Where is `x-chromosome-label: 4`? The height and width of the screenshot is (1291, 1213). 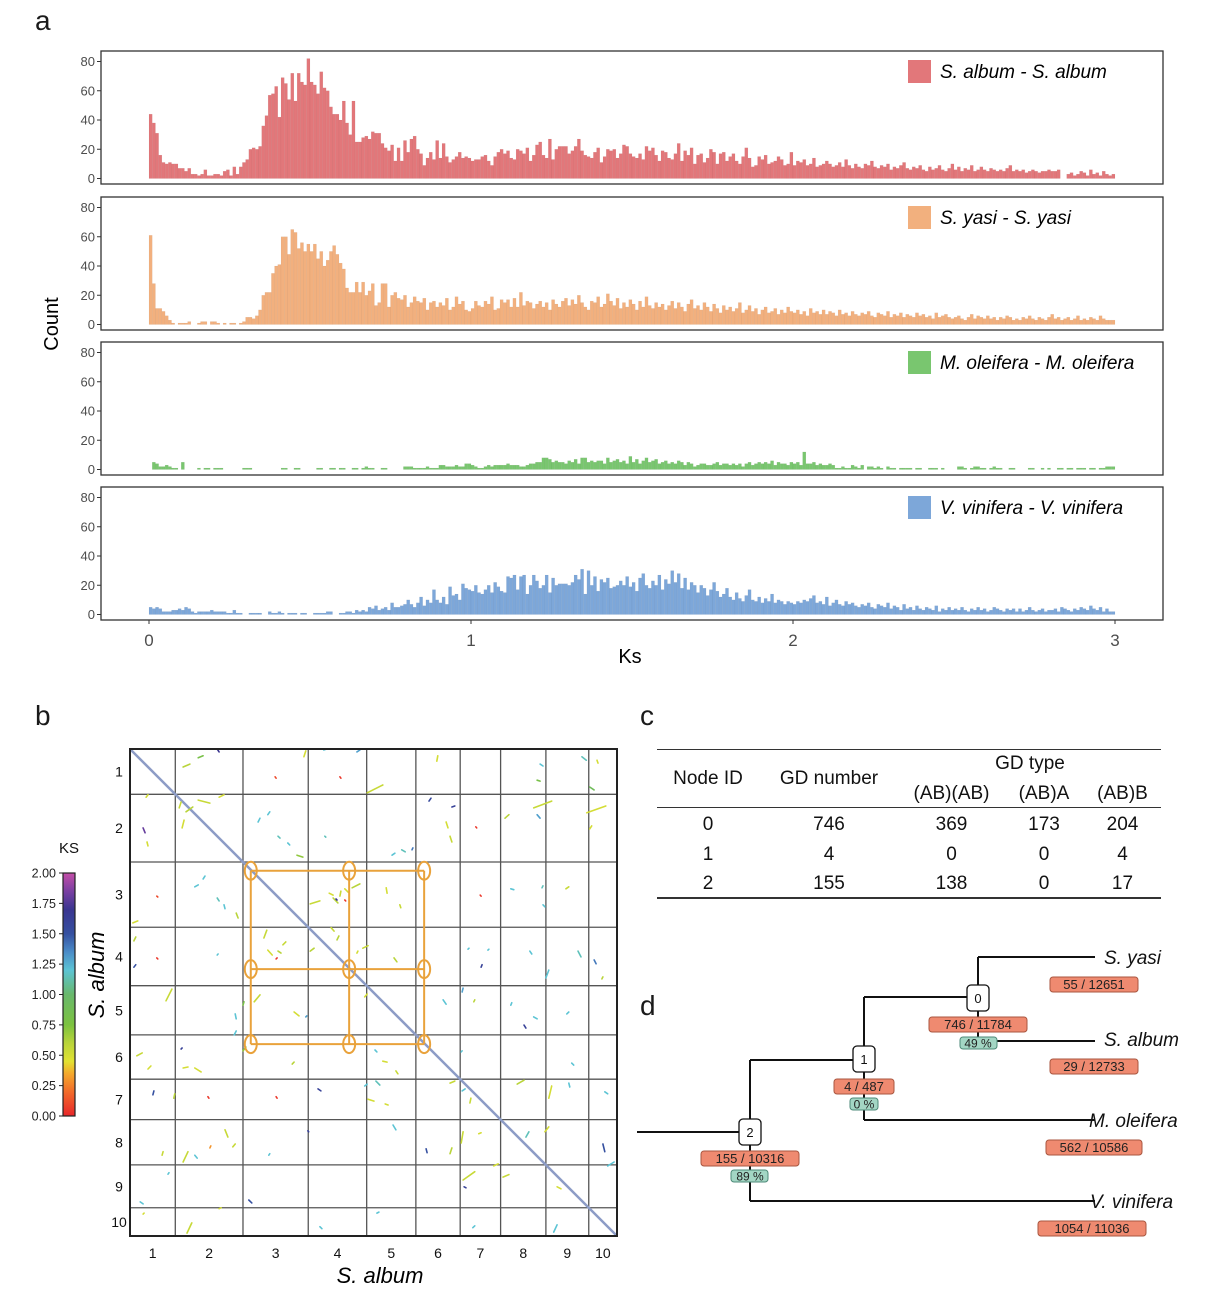
x-chromosome-label: 4 is located at coordinates (338, 1253).